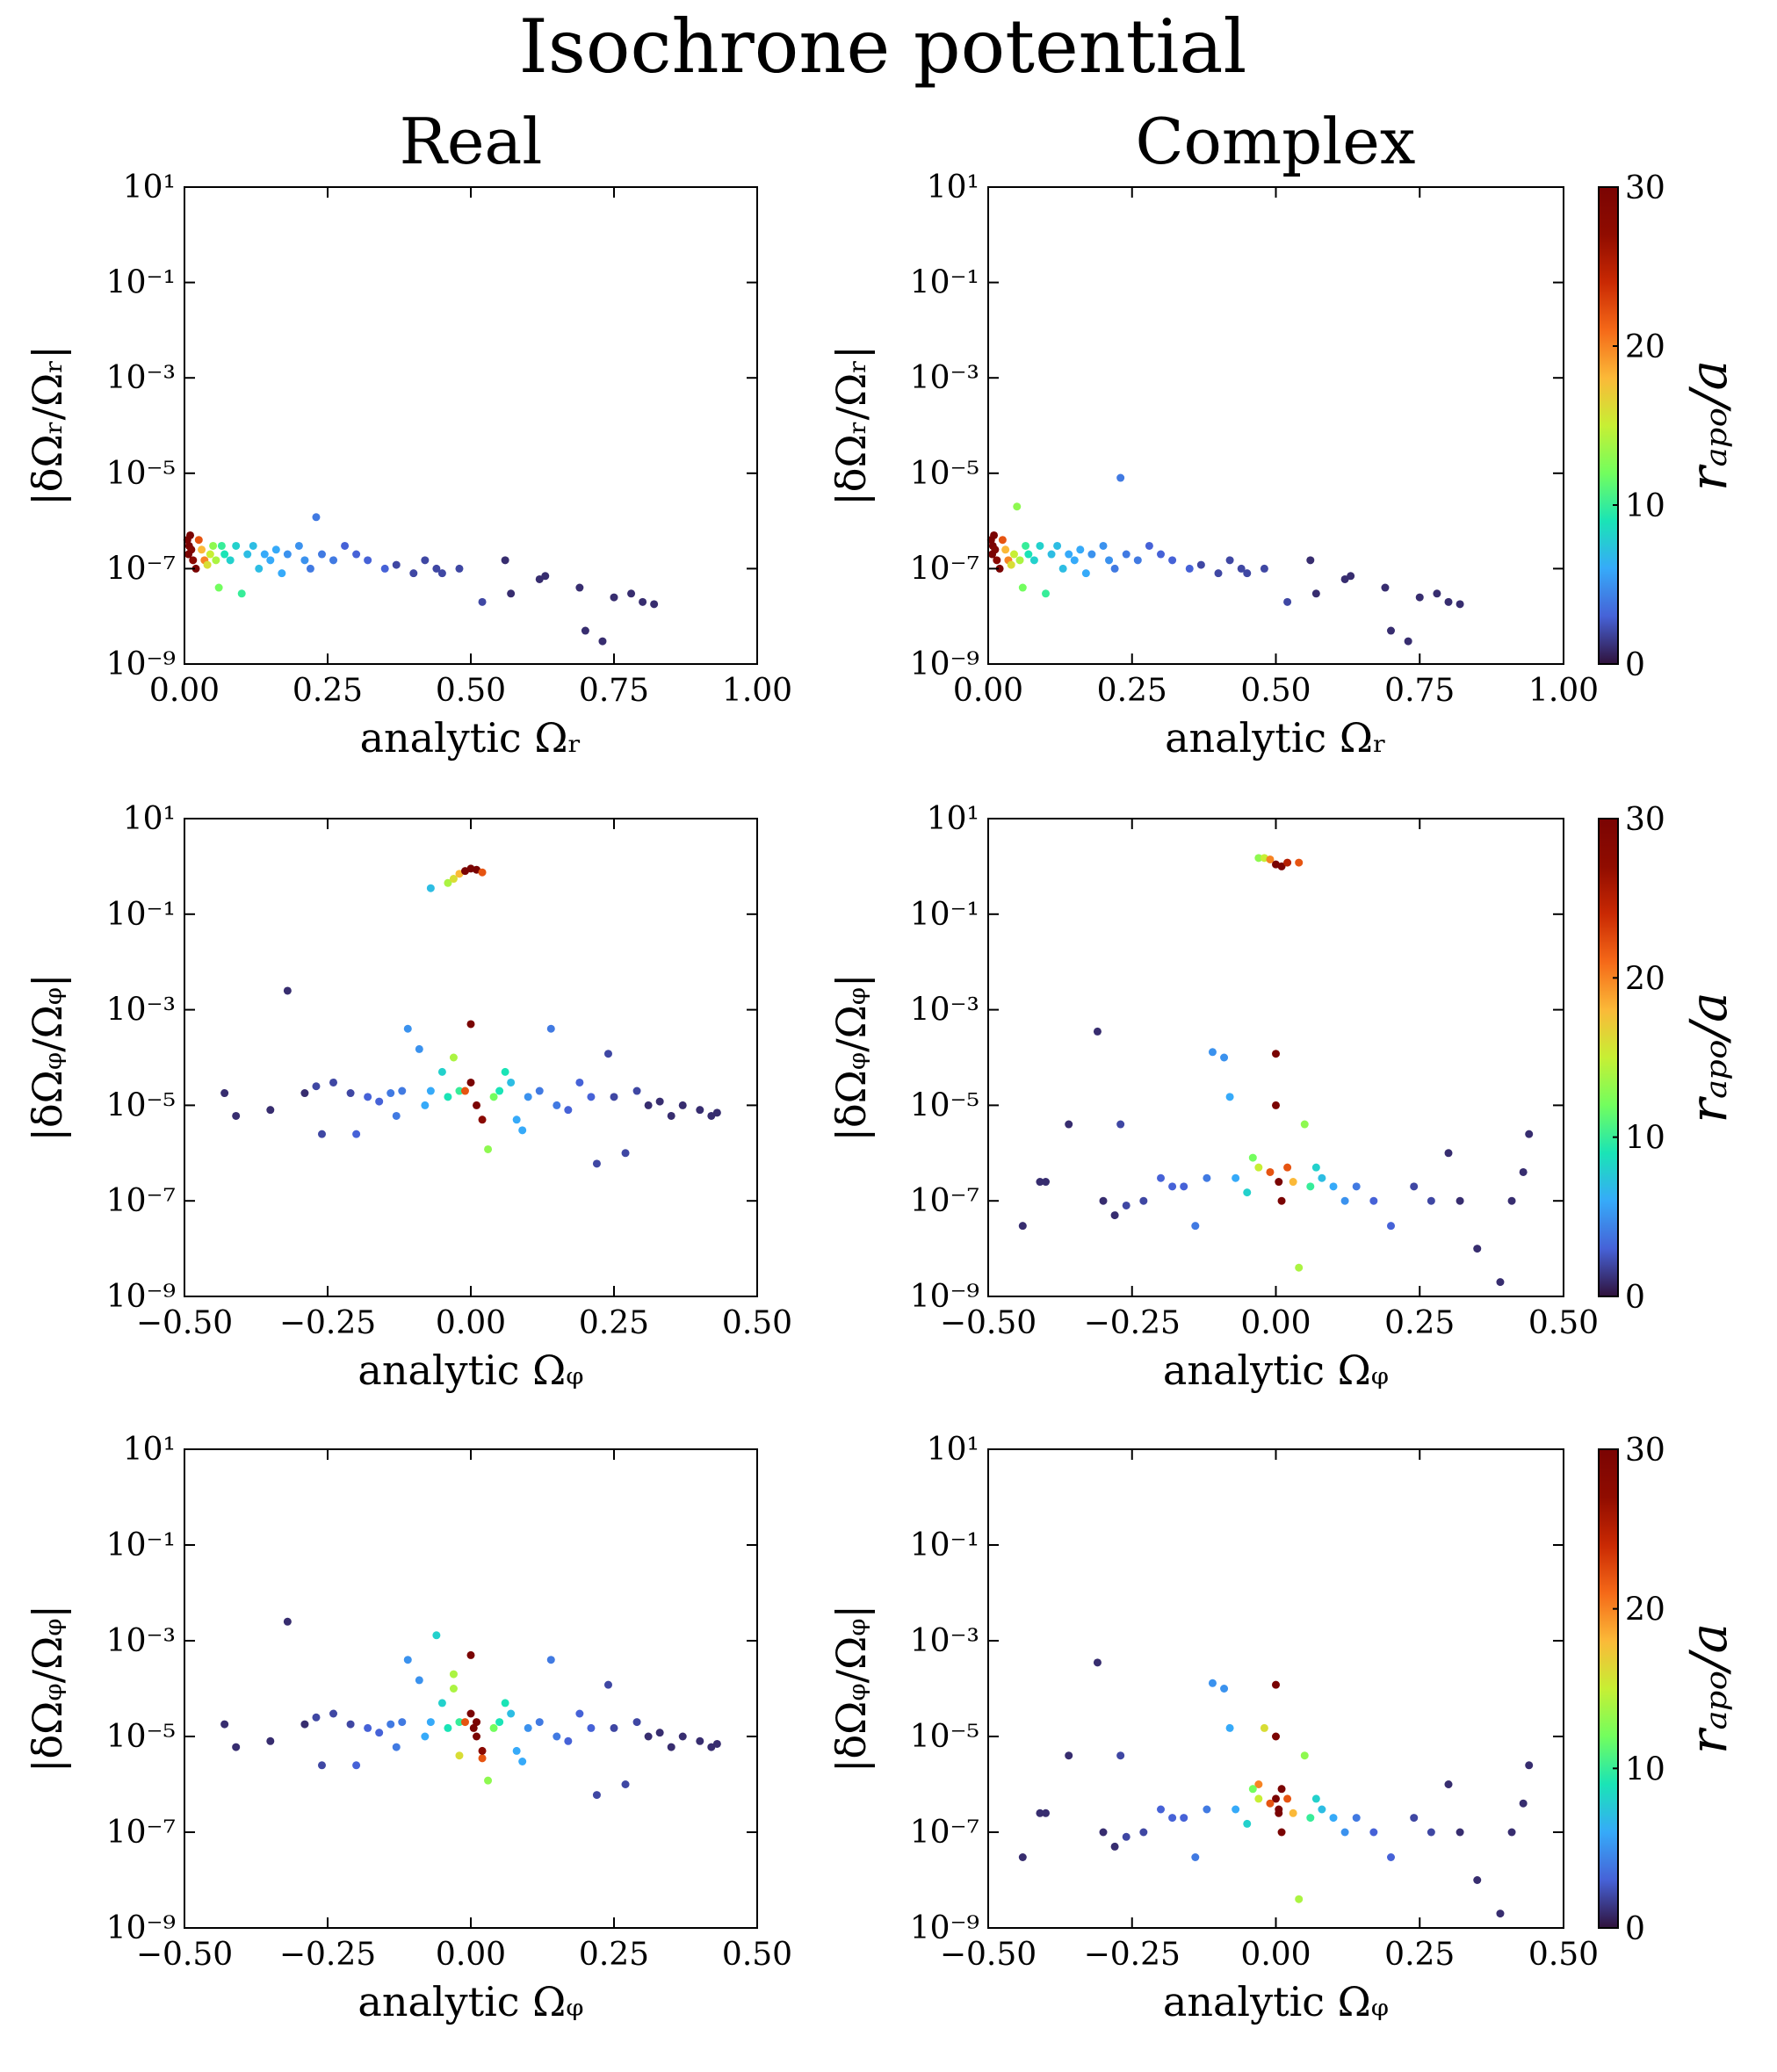 The image size is (1777, 2072). I want to click on figure-title: Isochrone potential, so click(883, 47).